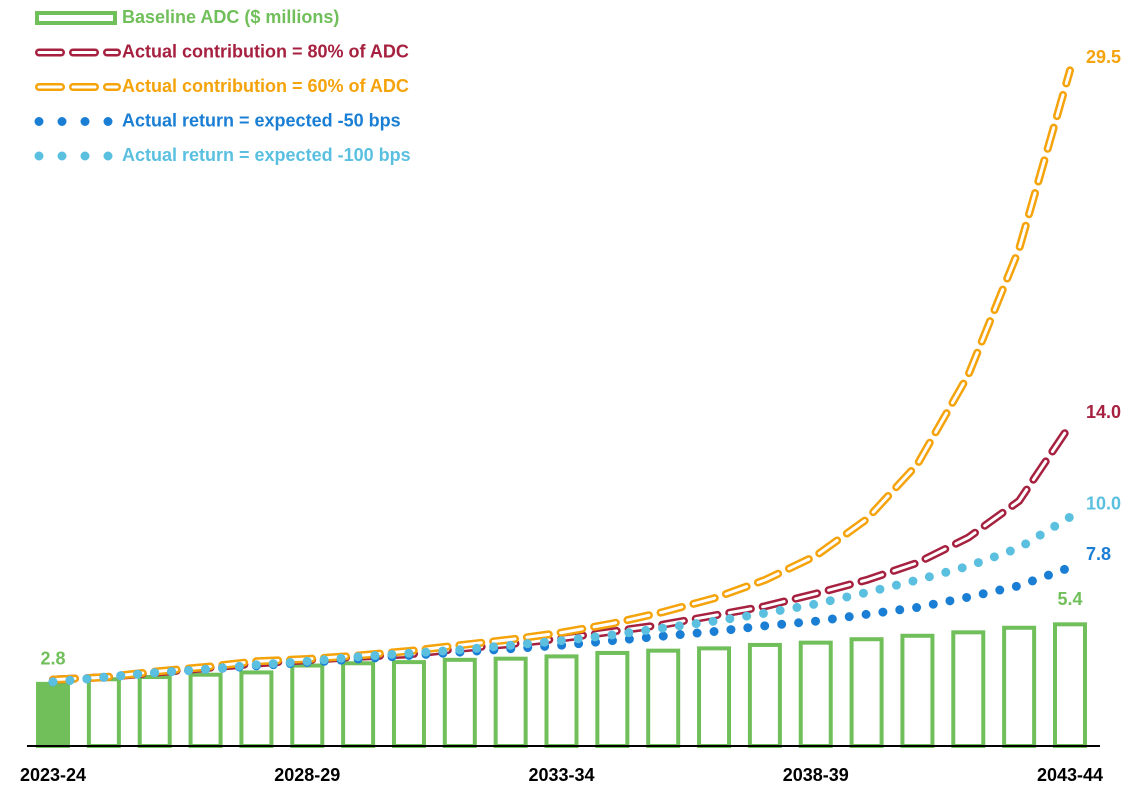 The height and width of the screenshot is (787, 1138). What do you see at coordinates (307, 775) in the screenshot?
I see `x-tick-label: 2028-29` at bounding box center [307, 775].